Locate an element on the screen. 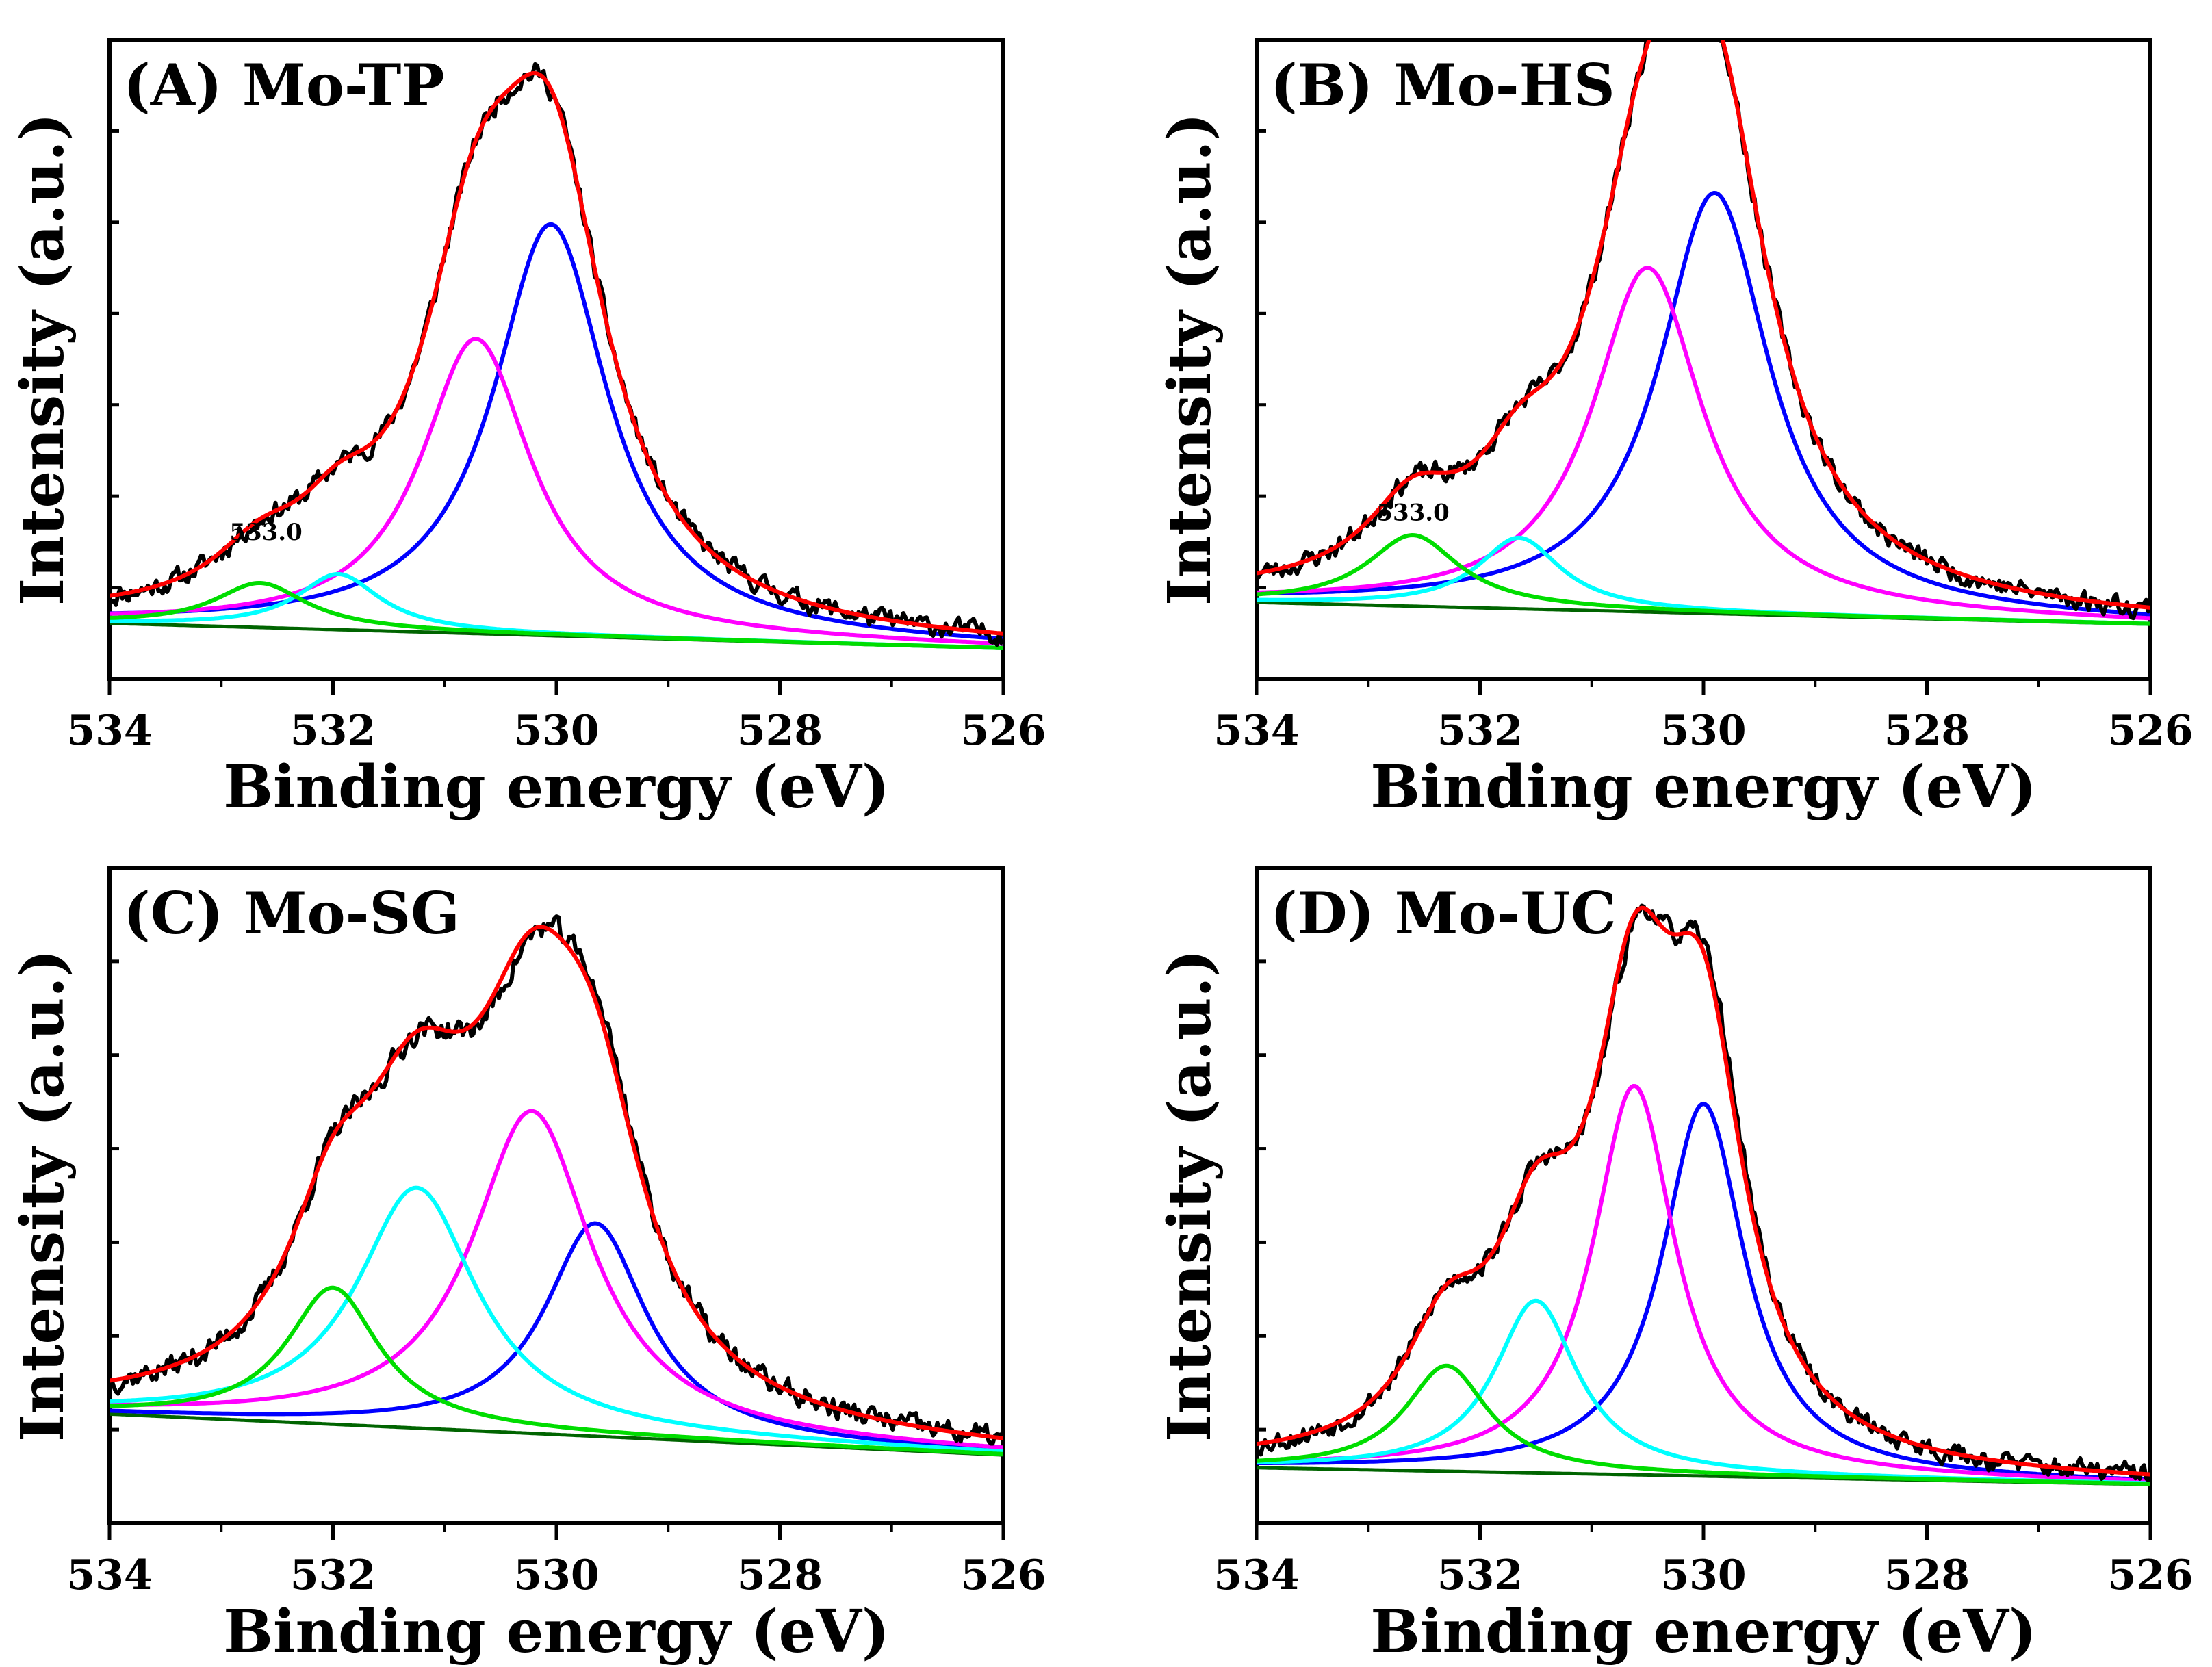 Image resolution: width=2212 pixels, height=1667 pixels. panel-title: (A) Mo-TP is located at coordinates (284, 85).